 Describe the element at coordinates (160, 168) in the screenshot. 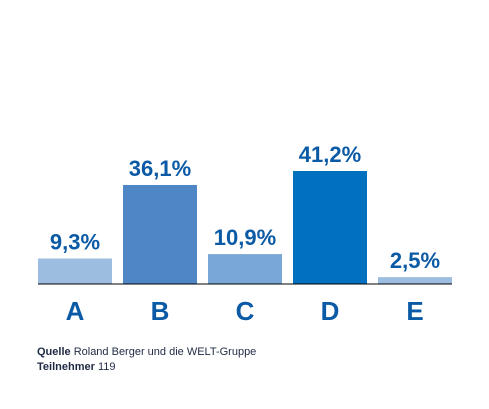

I see `value-label-b: 36,1%` at that location.